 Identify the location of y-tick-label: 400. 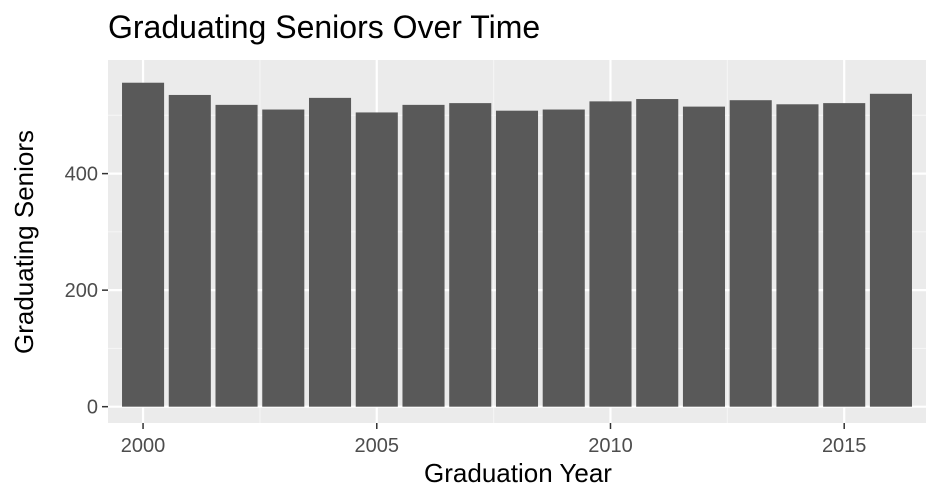
(81, 175).